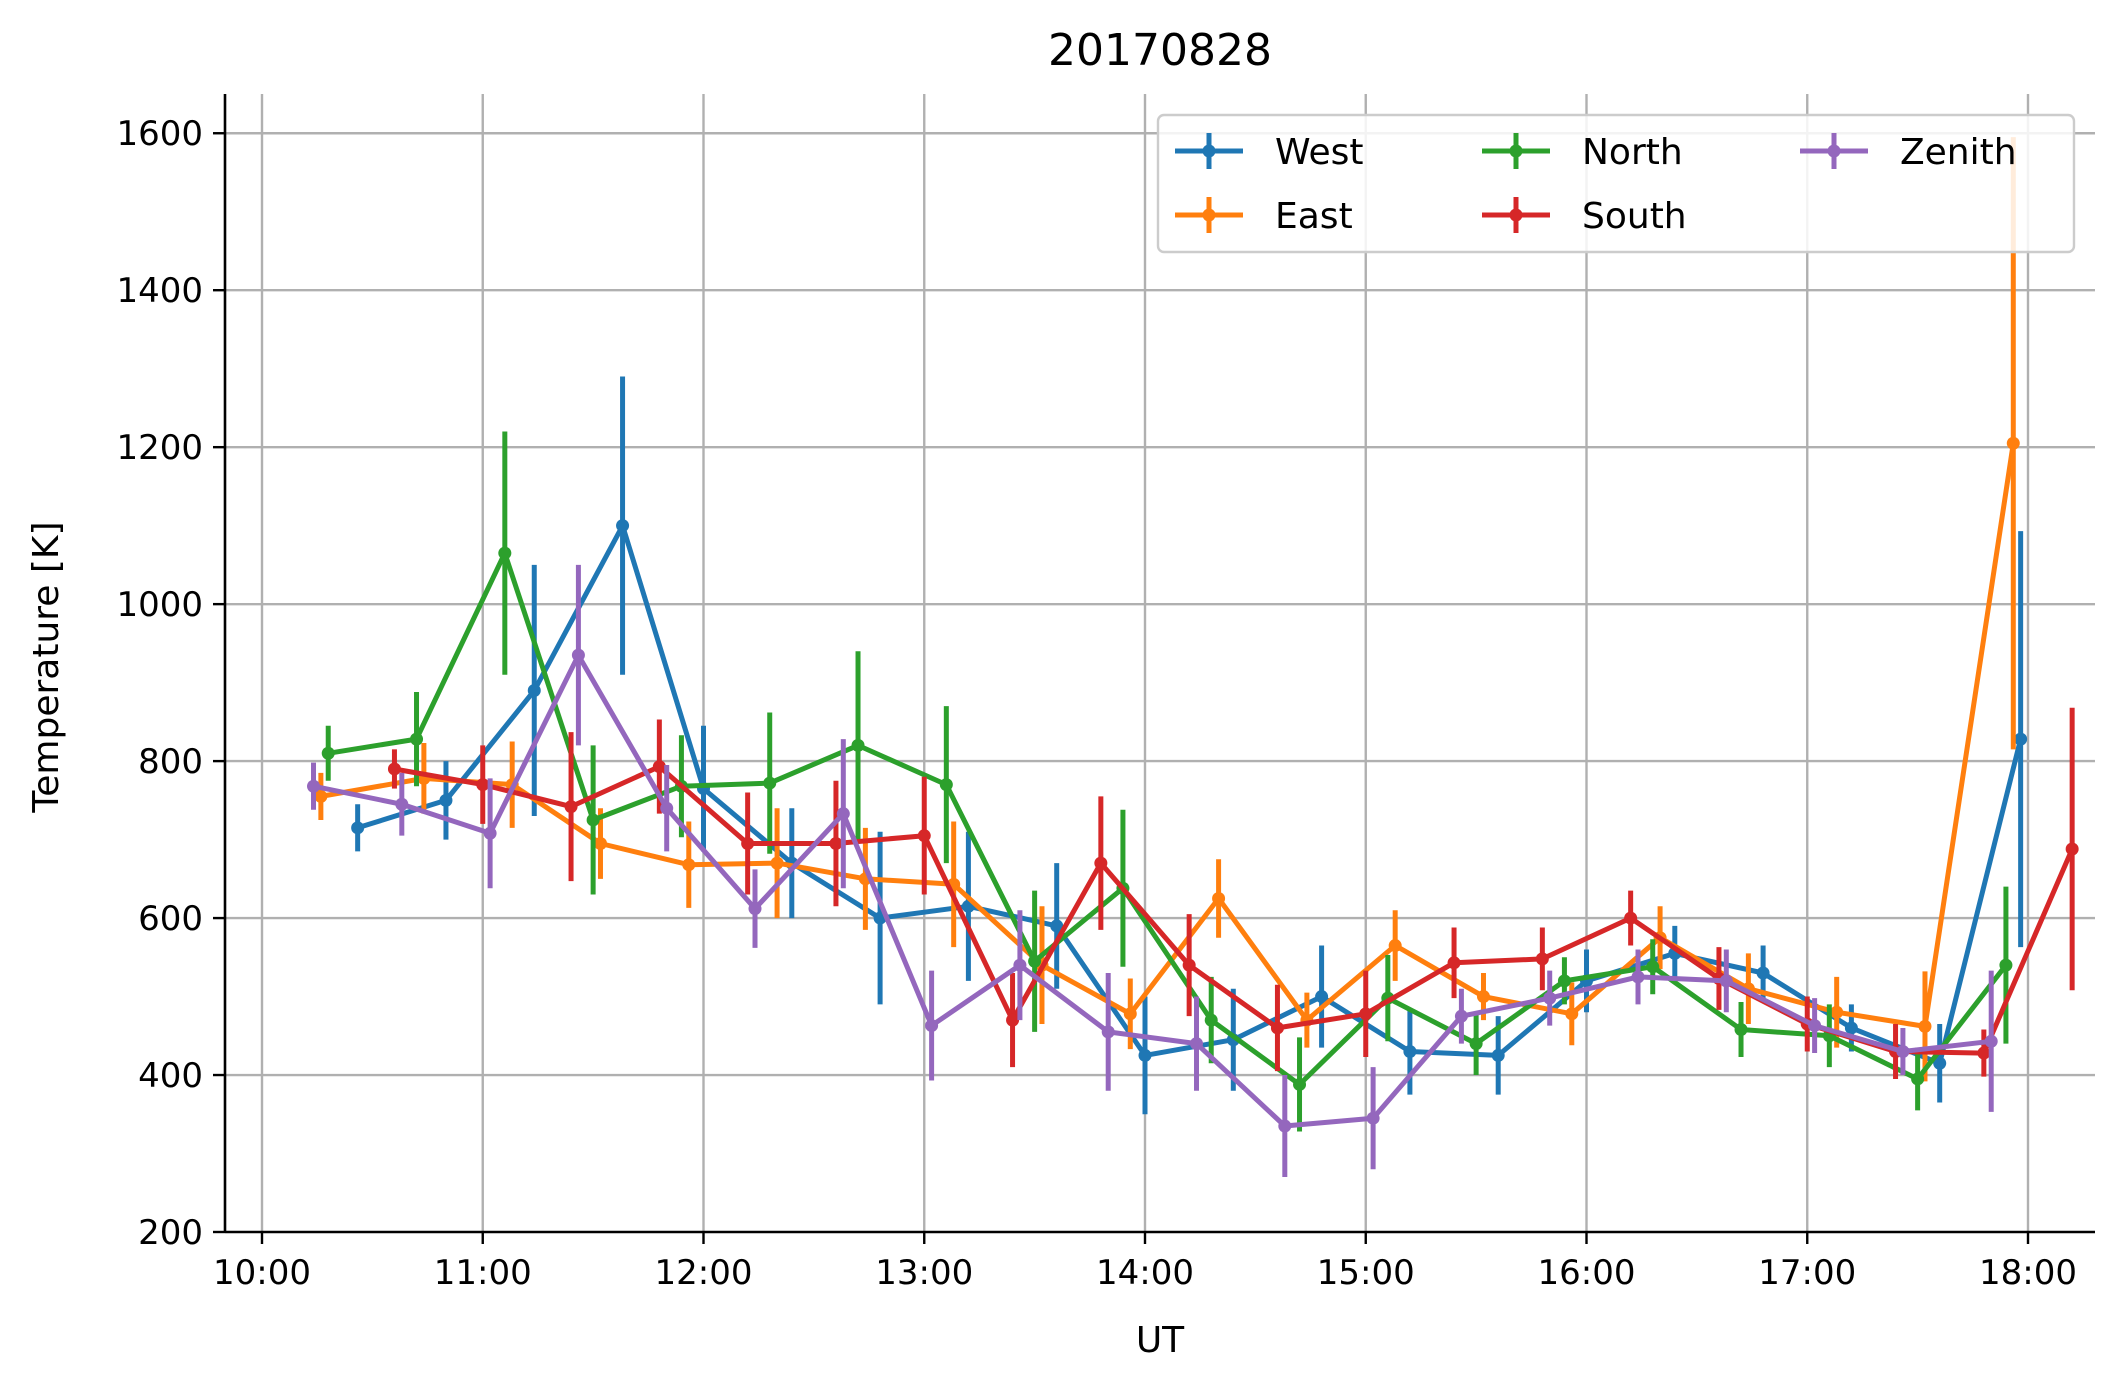  What do you see at coordinates (262, 1273) in the screenshot?
I see `x-tick-label: 10:00` at bounding box center [262, 1273].